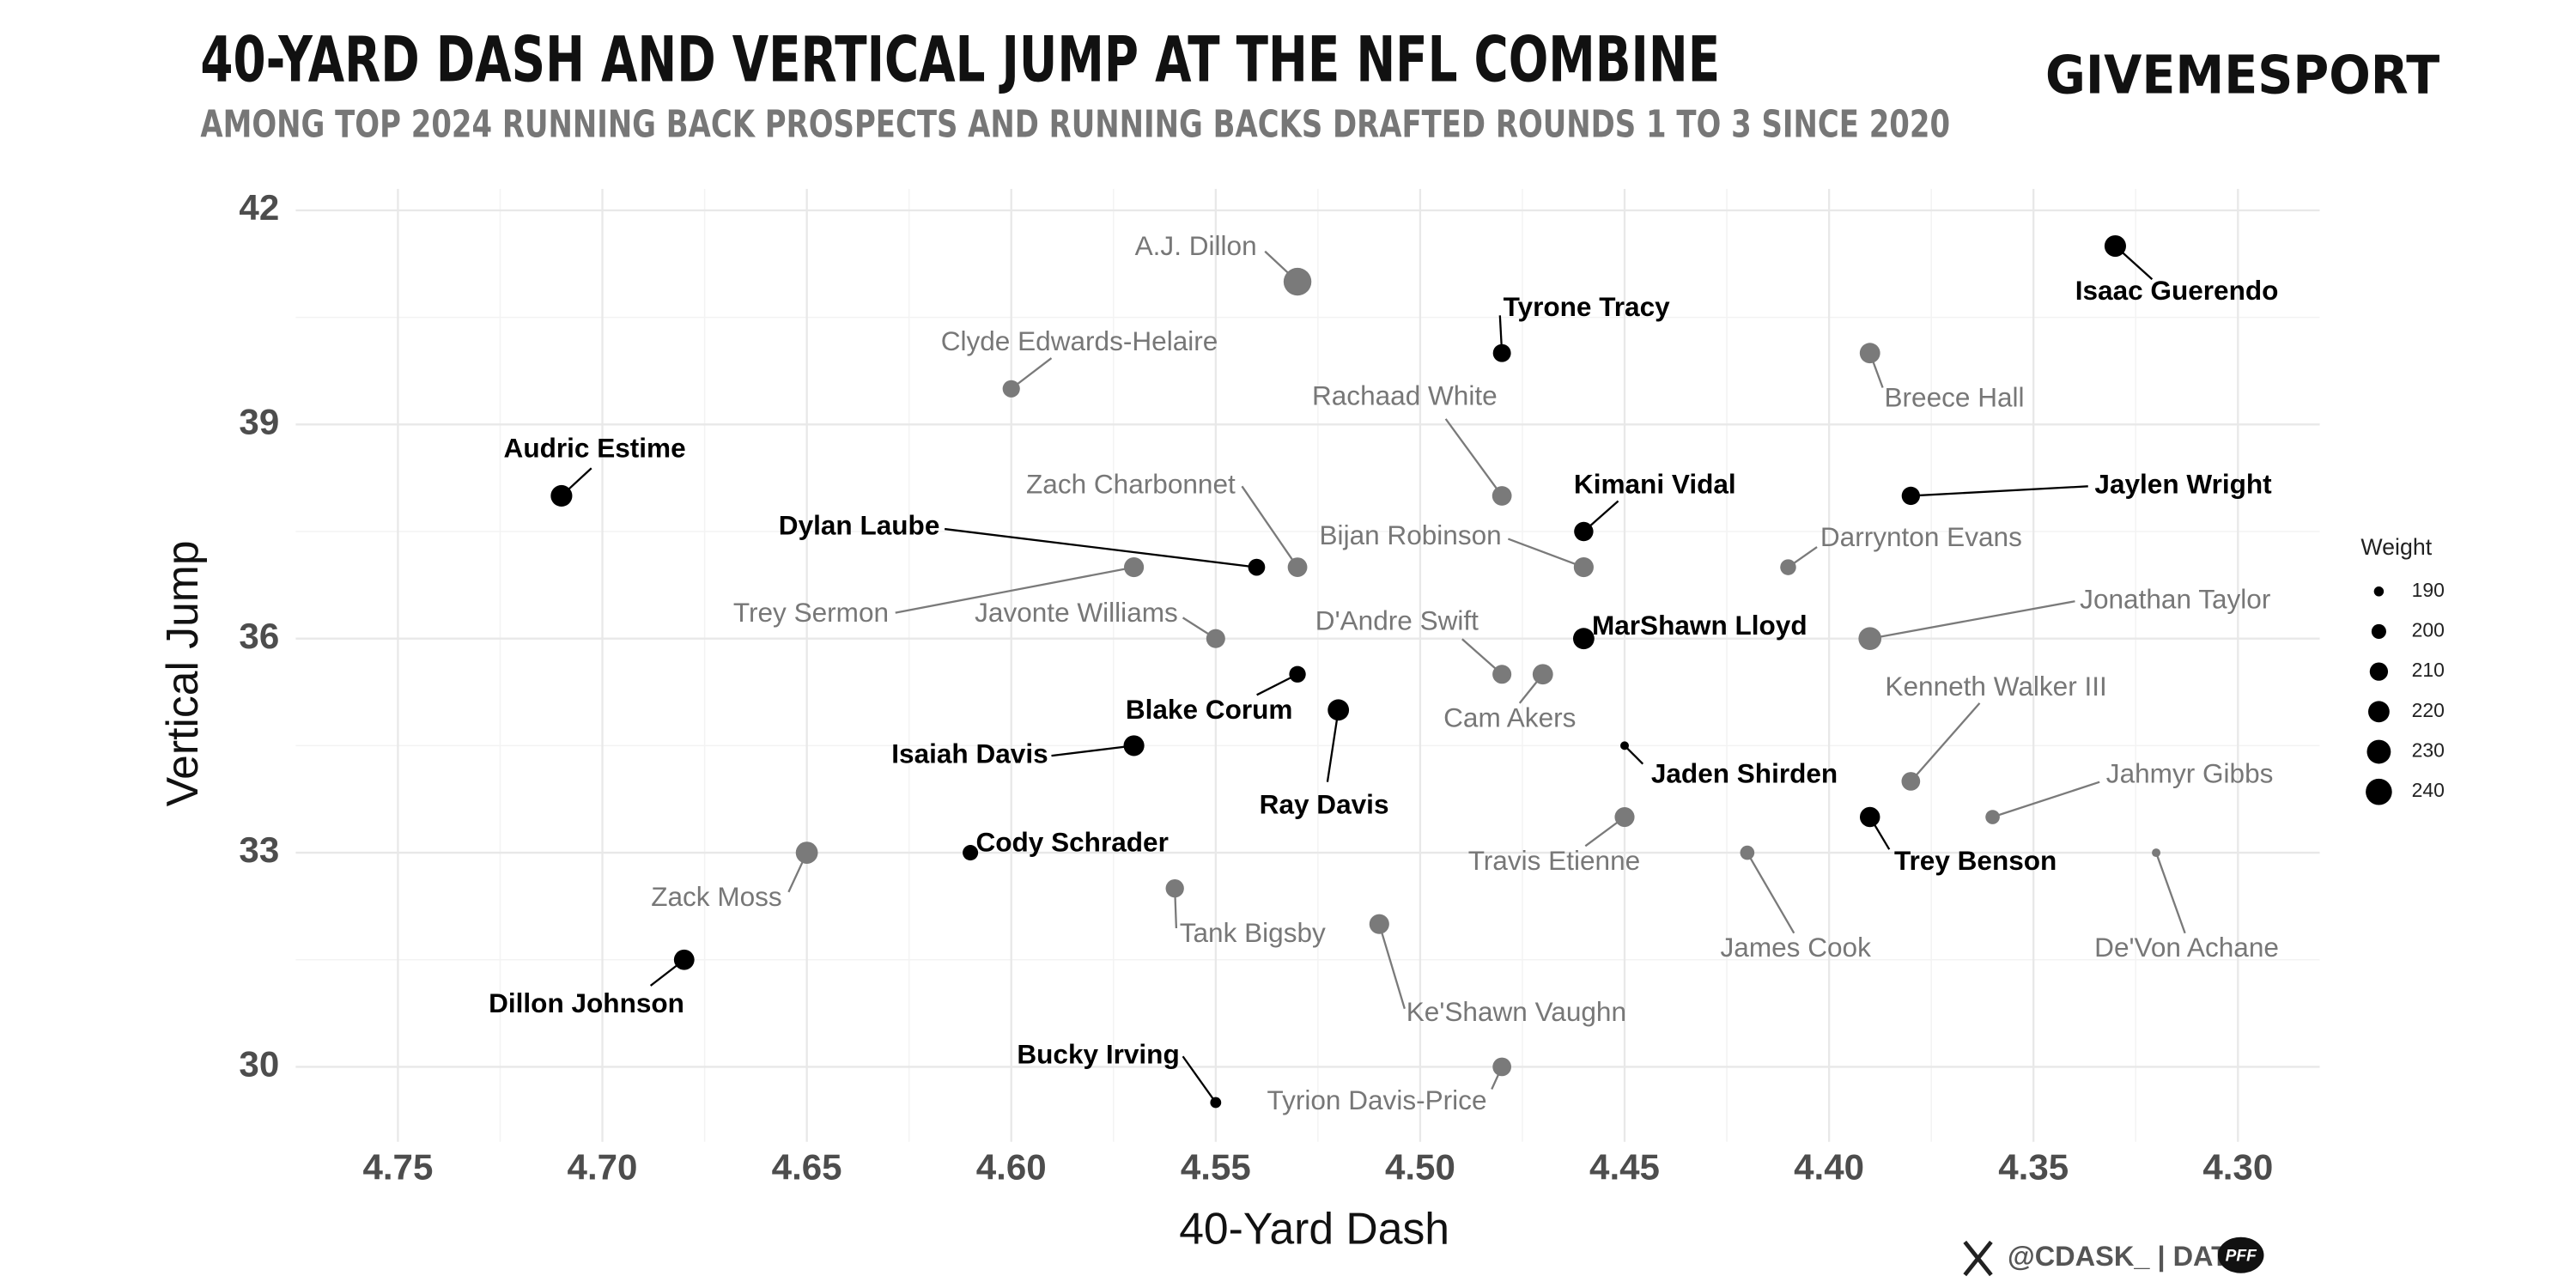 Image resolution: width=2576 pixels, height=1288 pixels. I want to click on point-label: D'Andre Swift, so click(1397, 620).